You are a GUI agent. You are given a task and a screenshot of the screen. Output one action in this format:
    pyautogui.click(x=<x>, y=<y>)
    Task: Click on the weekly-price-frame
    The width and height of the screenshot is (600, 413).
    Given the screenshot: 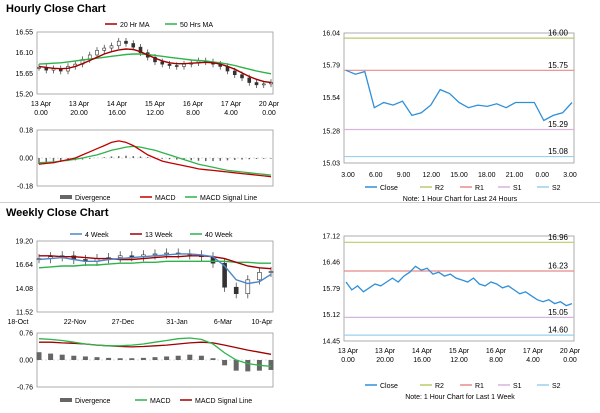 What is the action you would take?
    pyautogui.click(x=155, y=276)
    